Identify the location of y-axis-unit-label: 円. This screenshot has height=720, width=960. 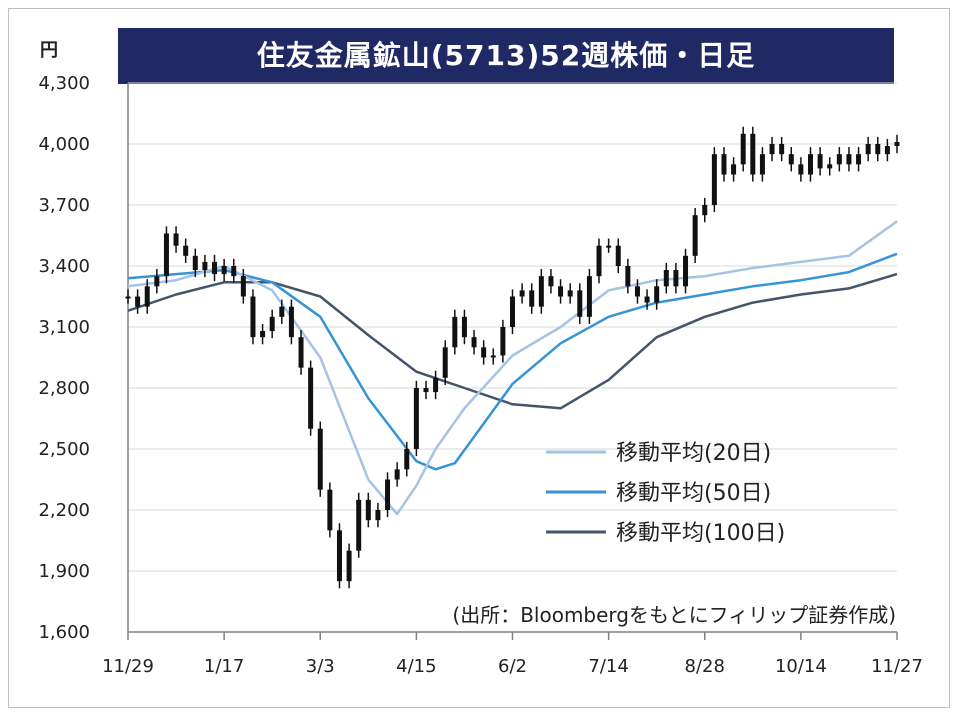
(49, 50).